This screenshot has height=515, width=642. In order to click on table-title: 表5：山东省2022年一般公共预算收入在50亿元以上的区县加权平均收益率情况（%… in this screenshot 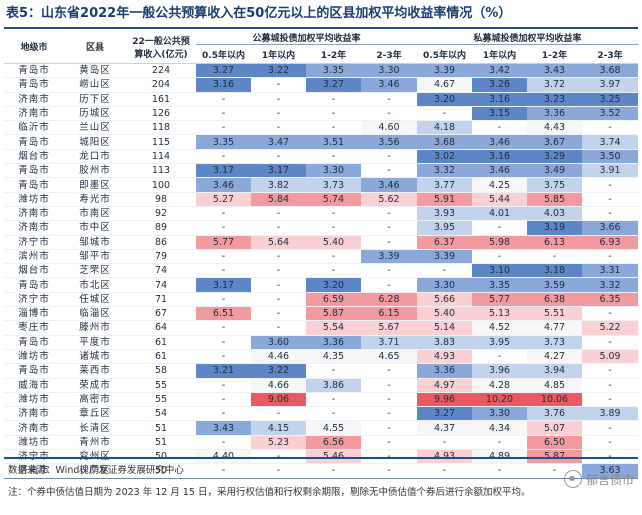, I will do `click(259, 13)`.